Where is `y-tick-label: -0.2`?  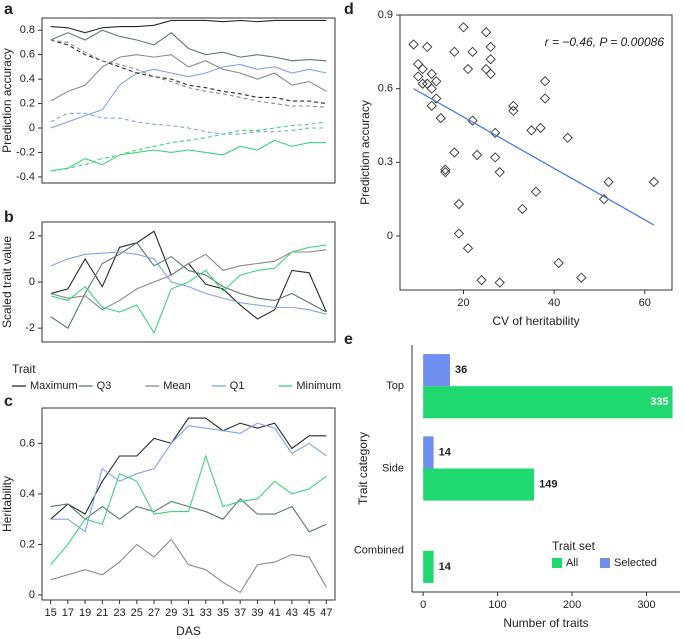 y-tick-label: -0.2 is located at coordinates (25, 152).